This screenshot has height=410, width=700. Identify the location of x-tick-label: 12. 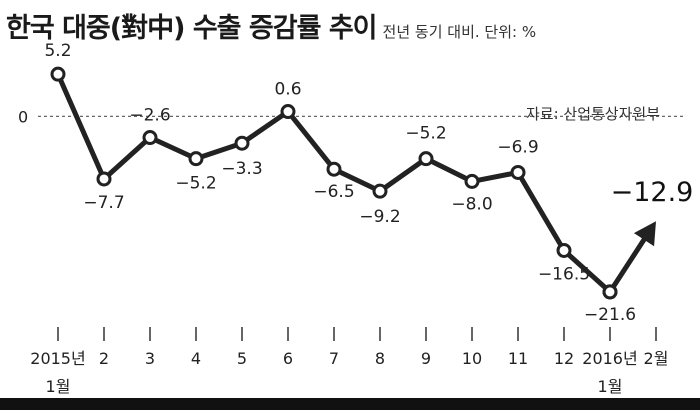
(564, 358).